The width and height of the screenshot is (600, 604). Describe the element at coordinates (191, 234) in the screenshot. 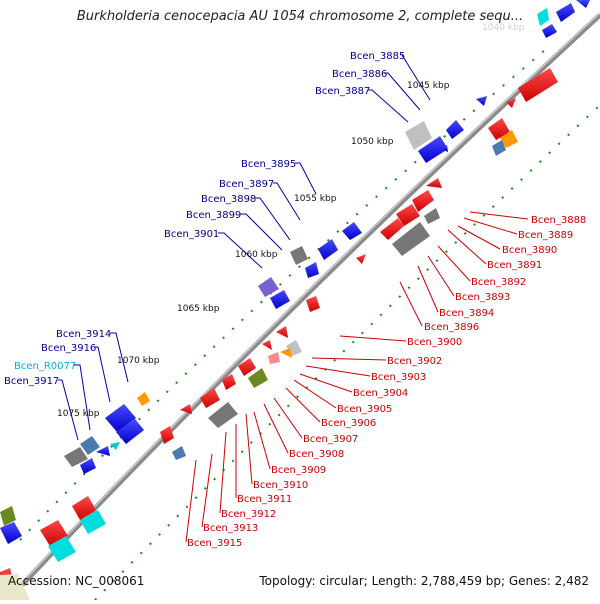

I see `gene-label: Bcen_3901` at that location.